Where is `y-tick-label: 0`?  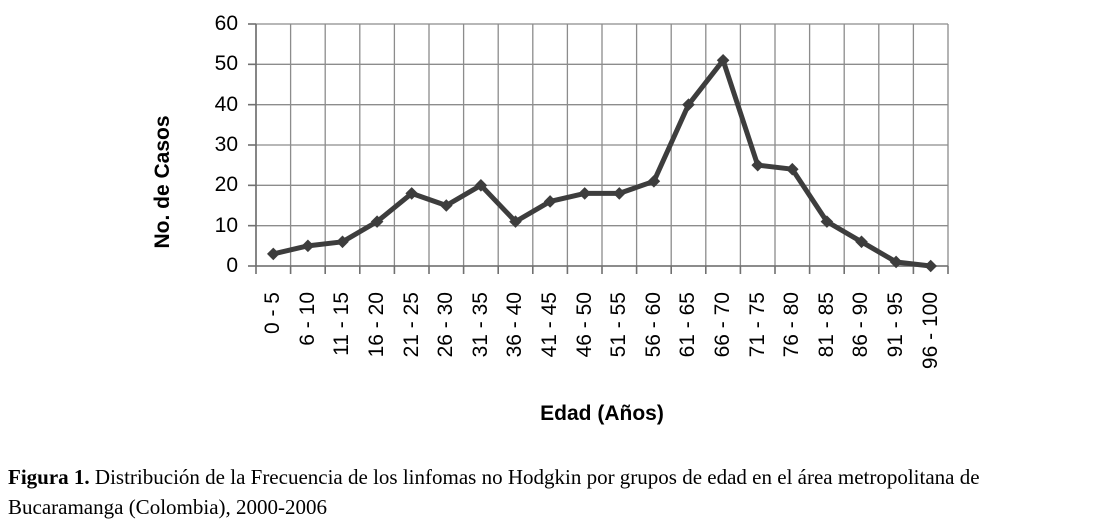
y-tick-label: 0 is located at coordinates (232, 265).